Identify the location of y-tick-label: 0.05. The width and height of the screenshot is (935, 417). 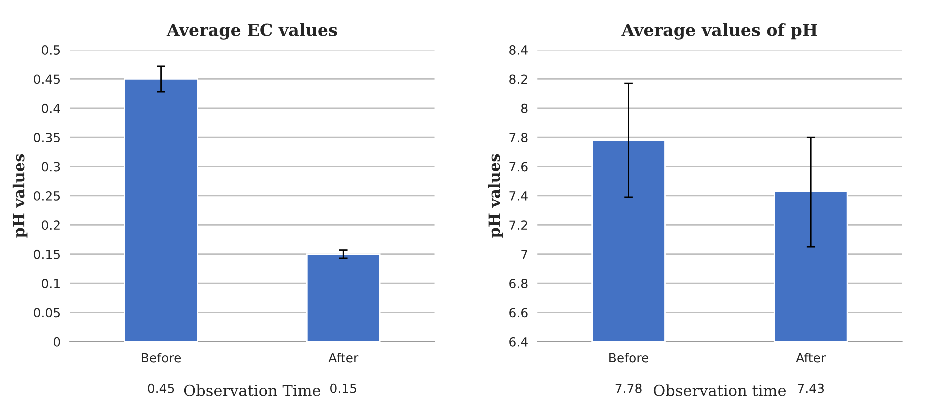
(47, 313).